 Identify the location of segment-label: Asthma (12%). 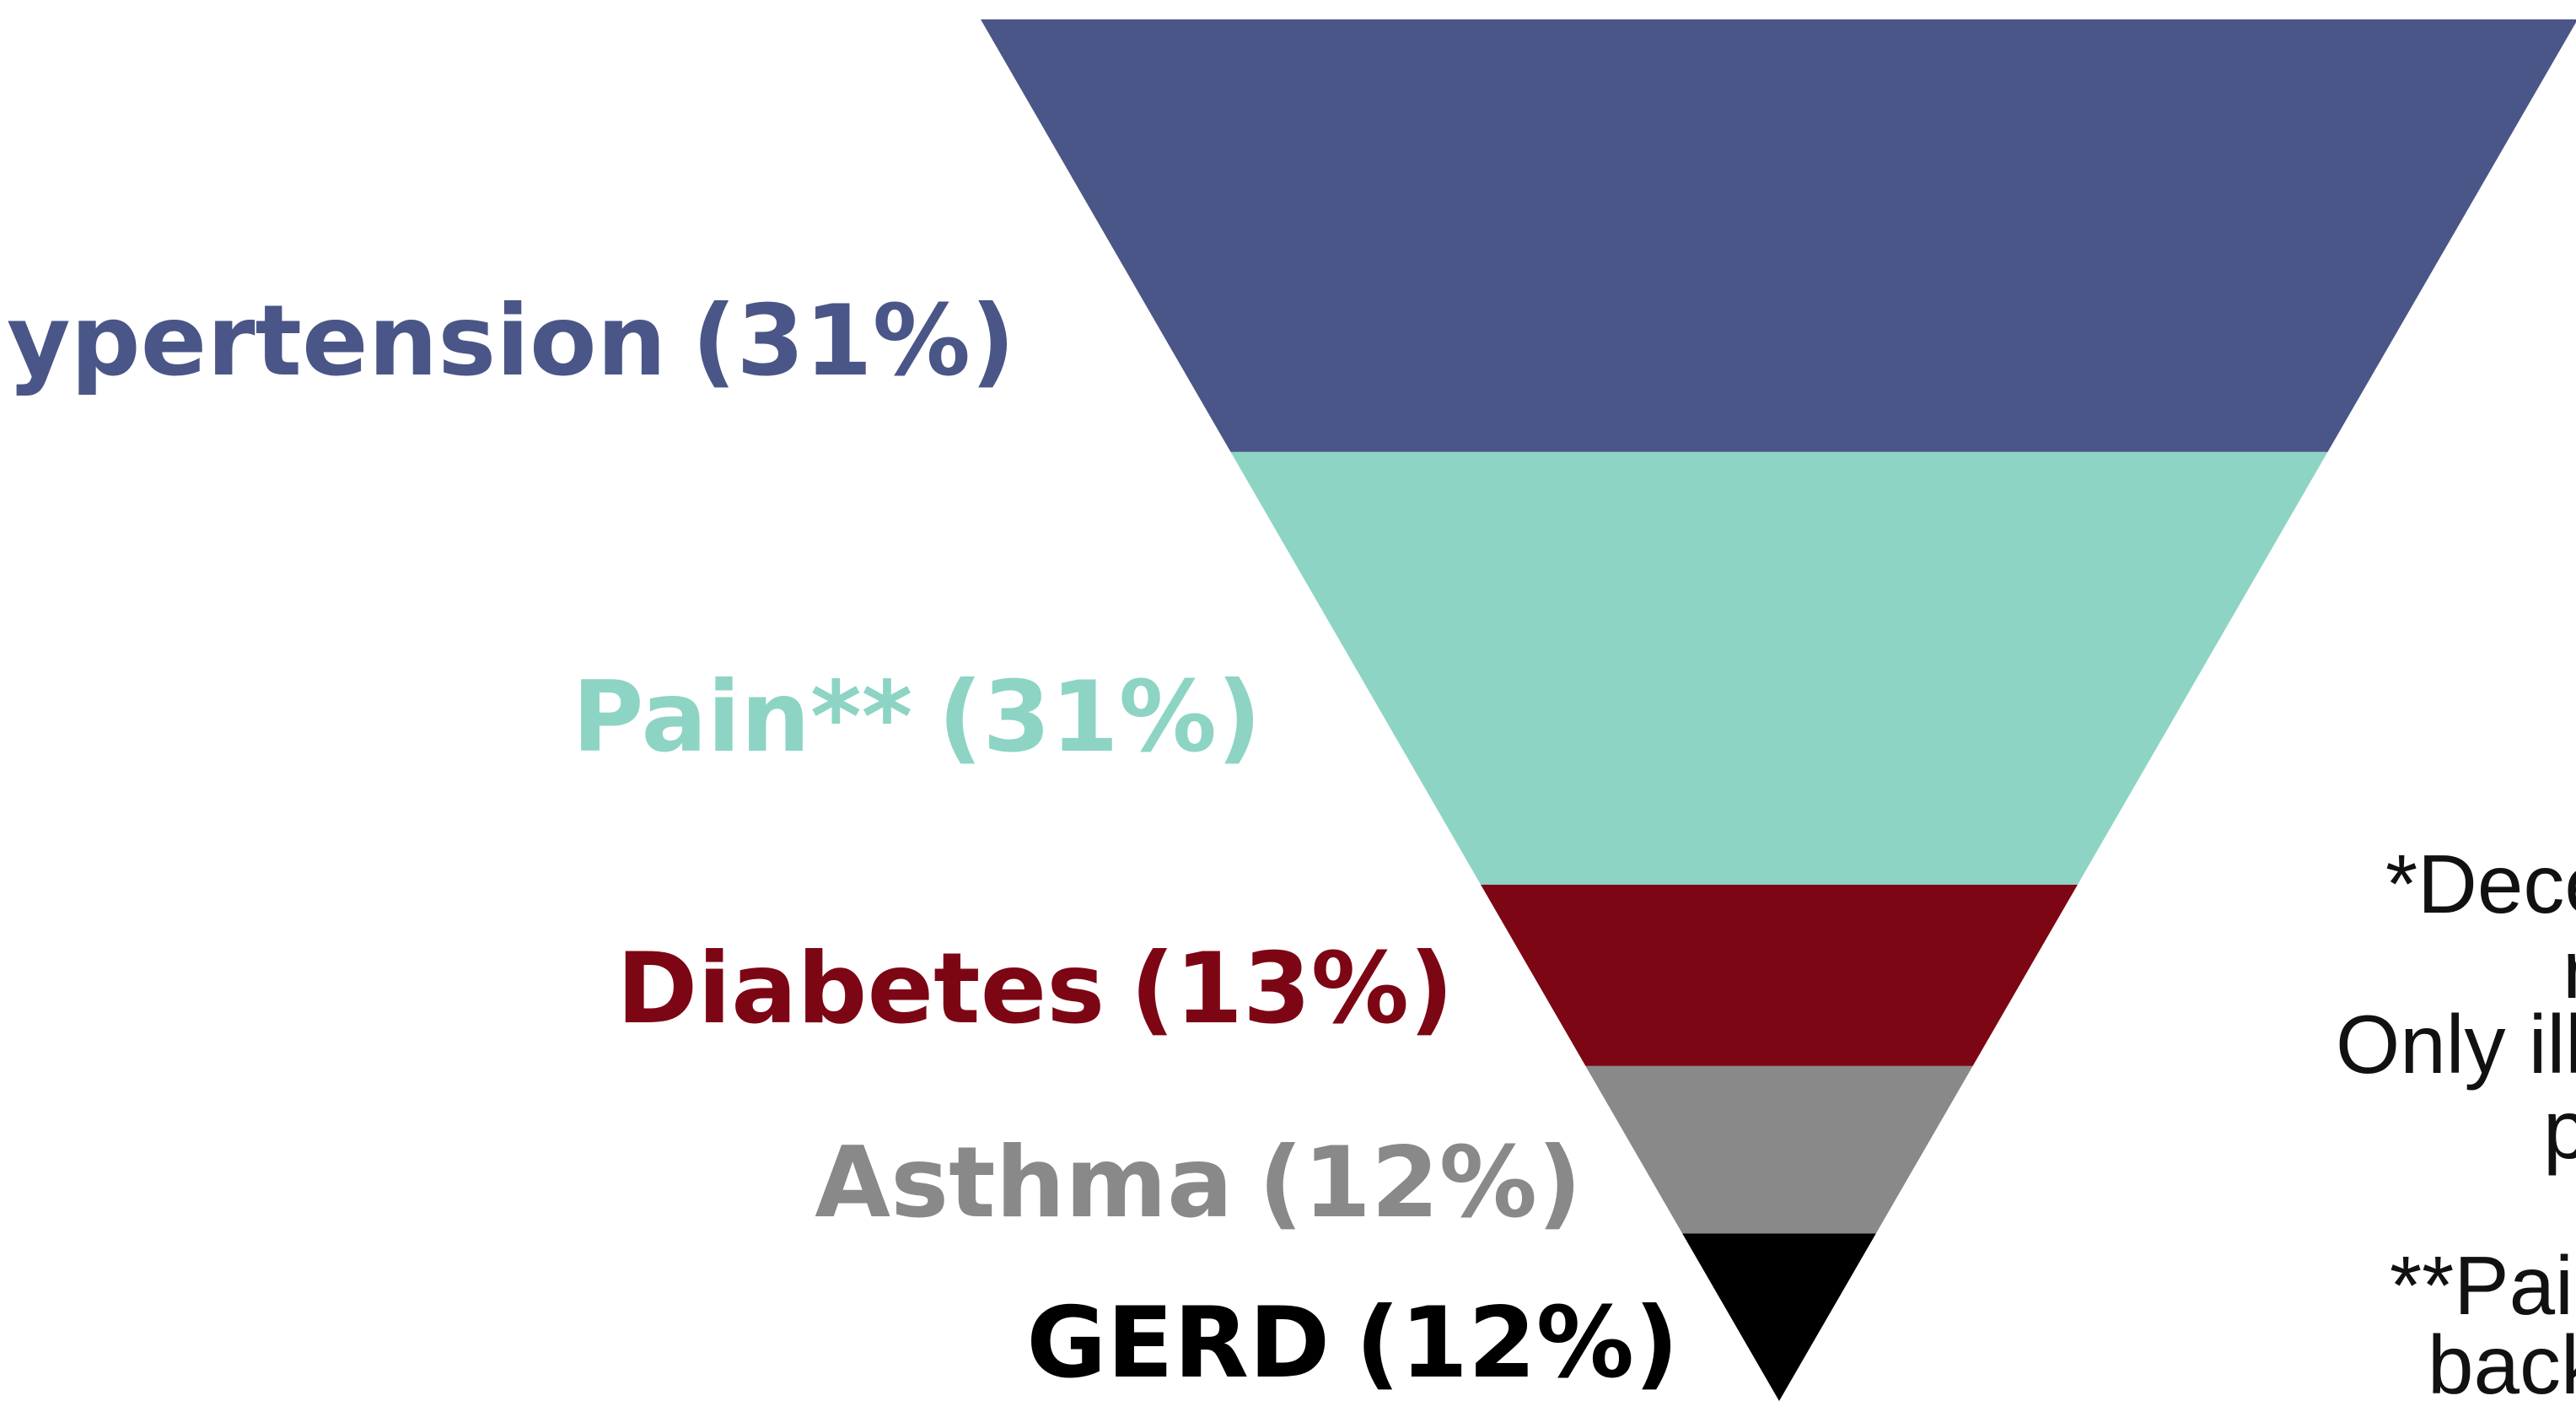
(1198, 1183).